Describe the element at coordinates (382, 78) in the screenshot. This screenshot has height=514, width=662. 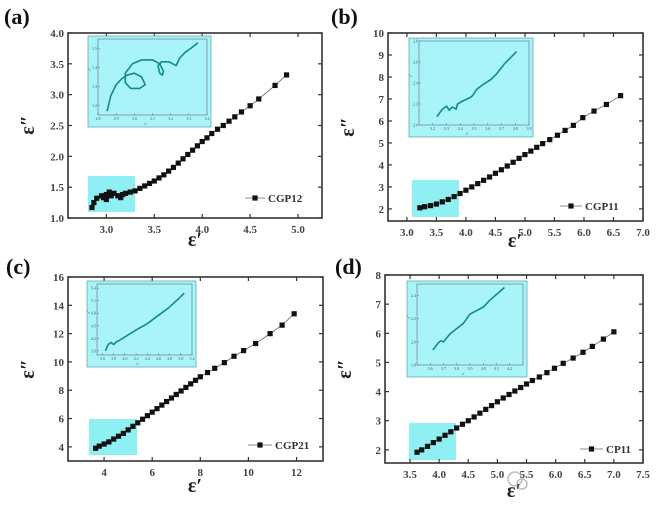
I see `y-tick-label: 8` at that location.